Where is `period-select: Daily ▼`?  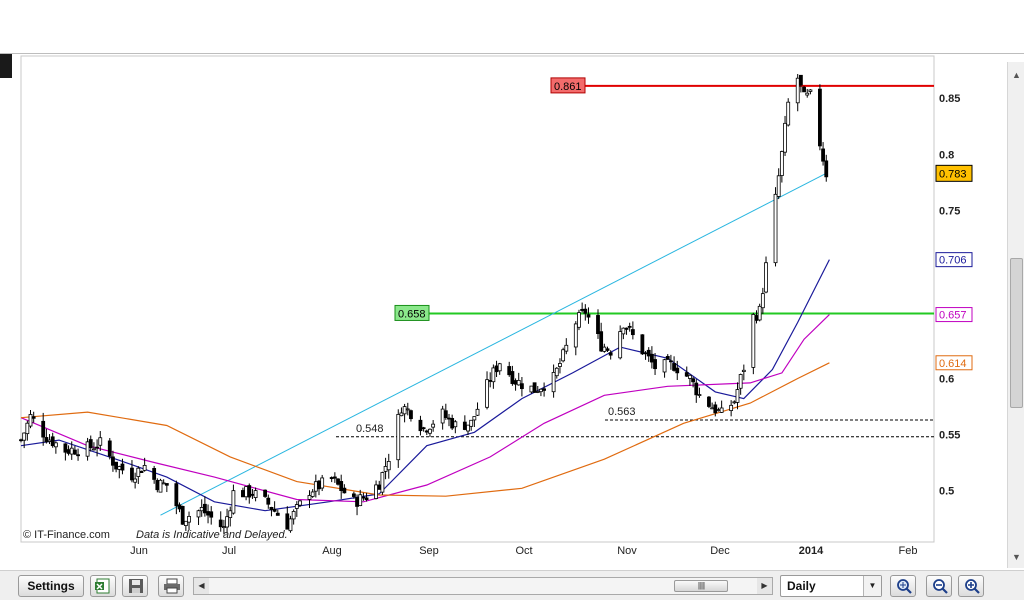 period-select: Daily ▼ is located at coordinates (831, 586).